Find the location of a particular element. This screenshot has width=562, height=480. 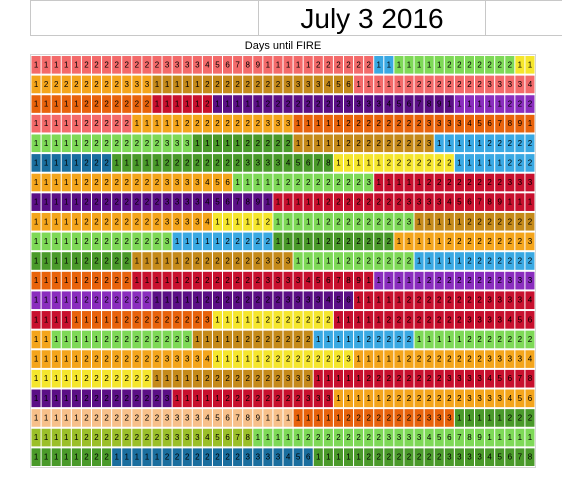

day-cell-label: 5 is located at coordinates (338, 300).